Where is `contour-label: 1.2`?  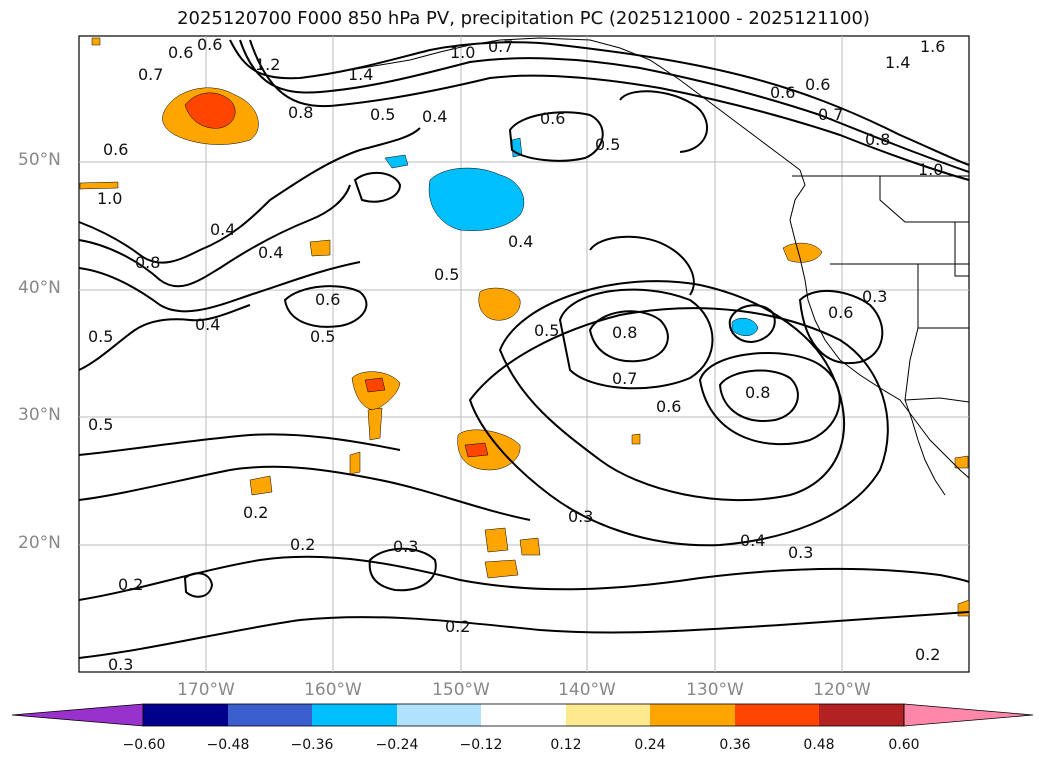
contour-label: 1.2 is located at coordinates (267, 64).